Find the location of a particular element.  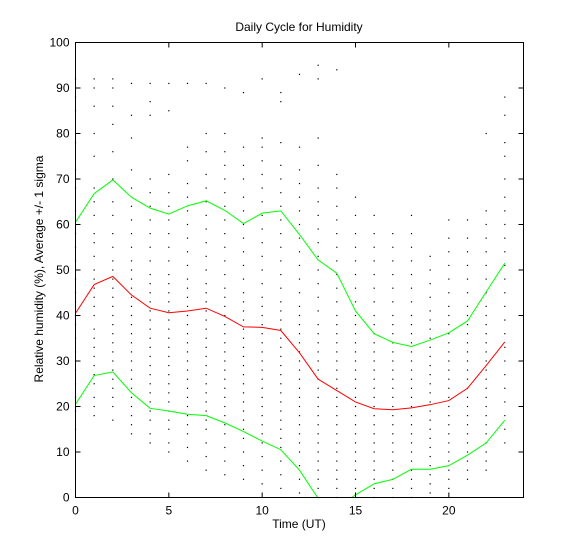

y-tick-label: 50 is located at coordinates (63, 270).